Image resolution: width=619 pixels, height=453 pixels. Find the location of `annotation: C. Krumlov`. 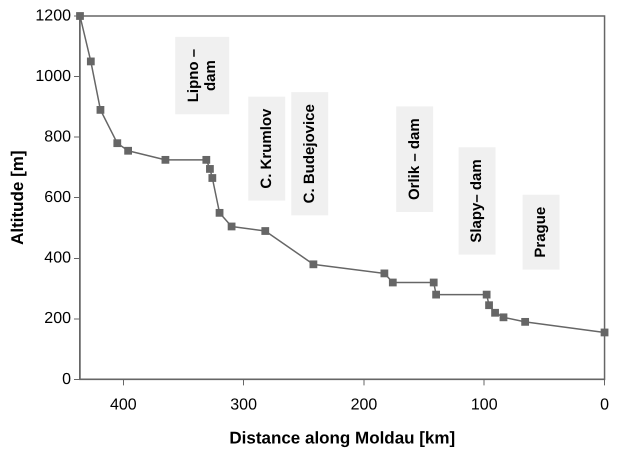

annotation: C. Krumlov is located at coordinates (266, 148).